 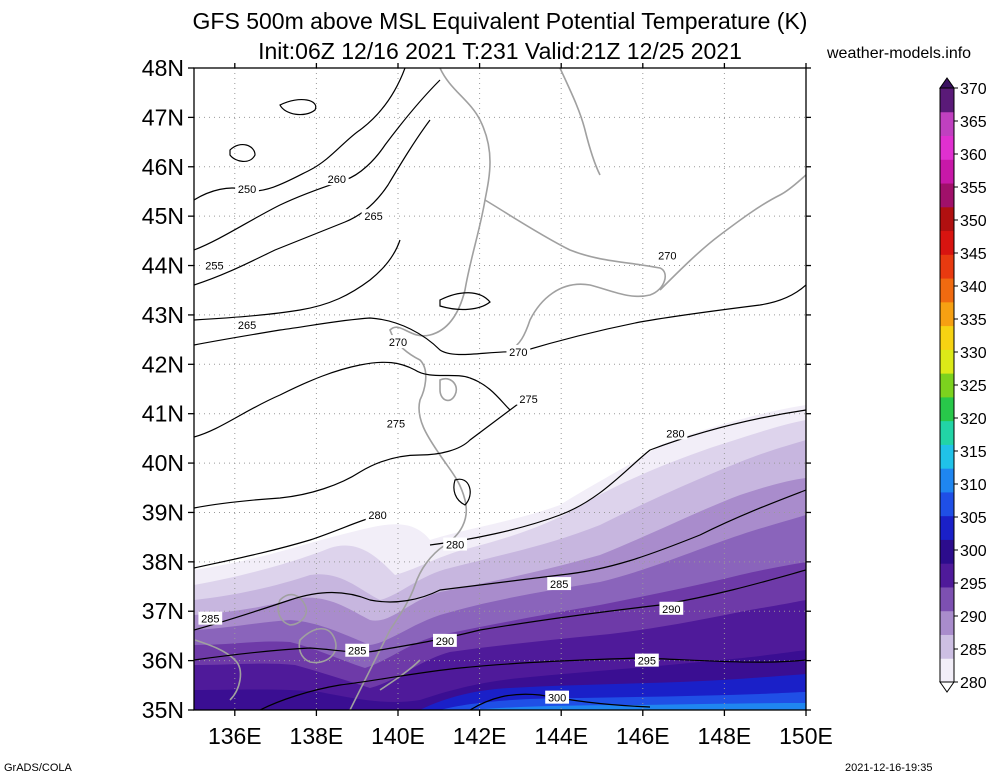 I want to click on contour-label: 285, so click(x=357, y=652).